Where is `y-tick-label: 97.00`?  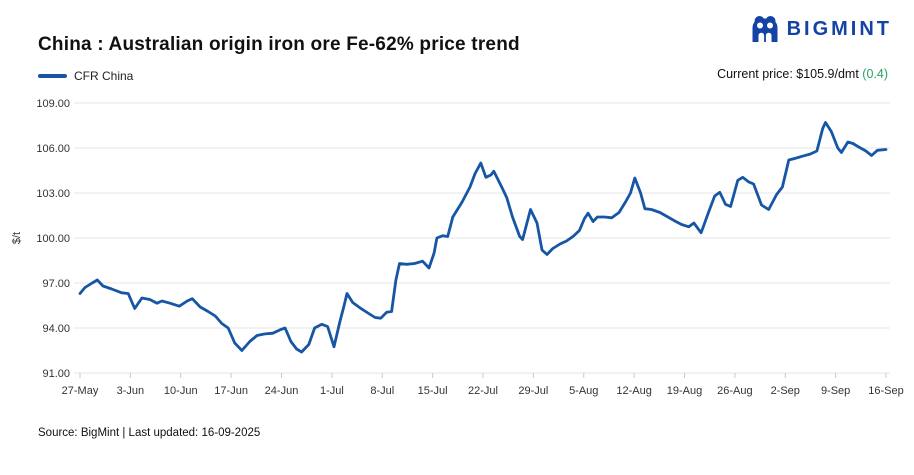
y-tick-label: 97.00 is located at coordinates (56, 284).